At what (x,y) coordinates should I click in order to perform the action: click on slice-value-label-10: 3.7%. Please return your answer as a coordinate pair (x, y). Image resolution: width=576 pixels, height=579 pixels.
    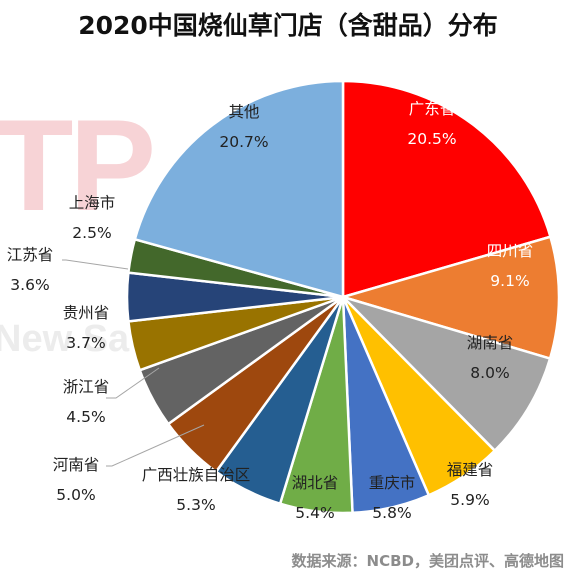
    Looking at the image, I should click on (85, 343).